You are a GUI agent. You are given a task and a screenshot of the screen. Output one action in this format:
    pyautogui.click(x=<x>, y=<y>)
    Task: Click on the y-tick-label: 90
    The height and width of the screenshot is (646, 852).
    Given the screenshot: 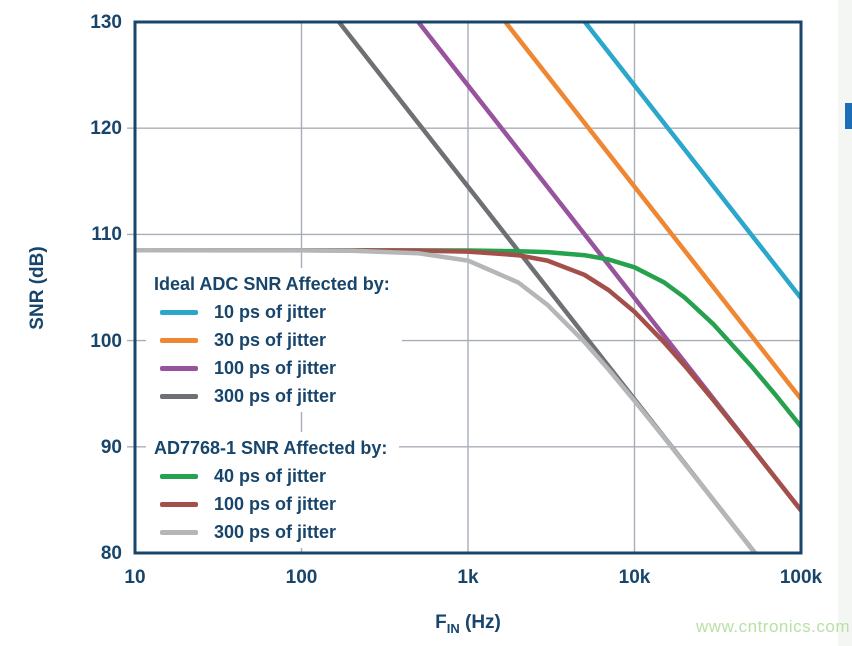 What is the action you would take?
    pyautogui.click(x=111, y=447)
    